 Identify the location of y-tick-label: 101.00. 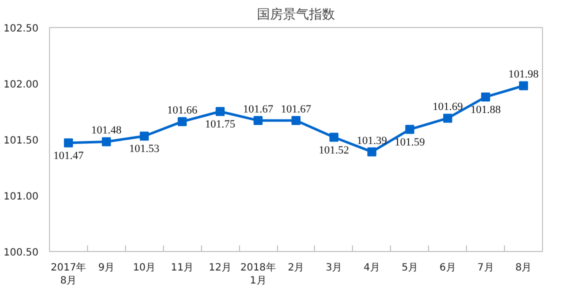
(21, 197).